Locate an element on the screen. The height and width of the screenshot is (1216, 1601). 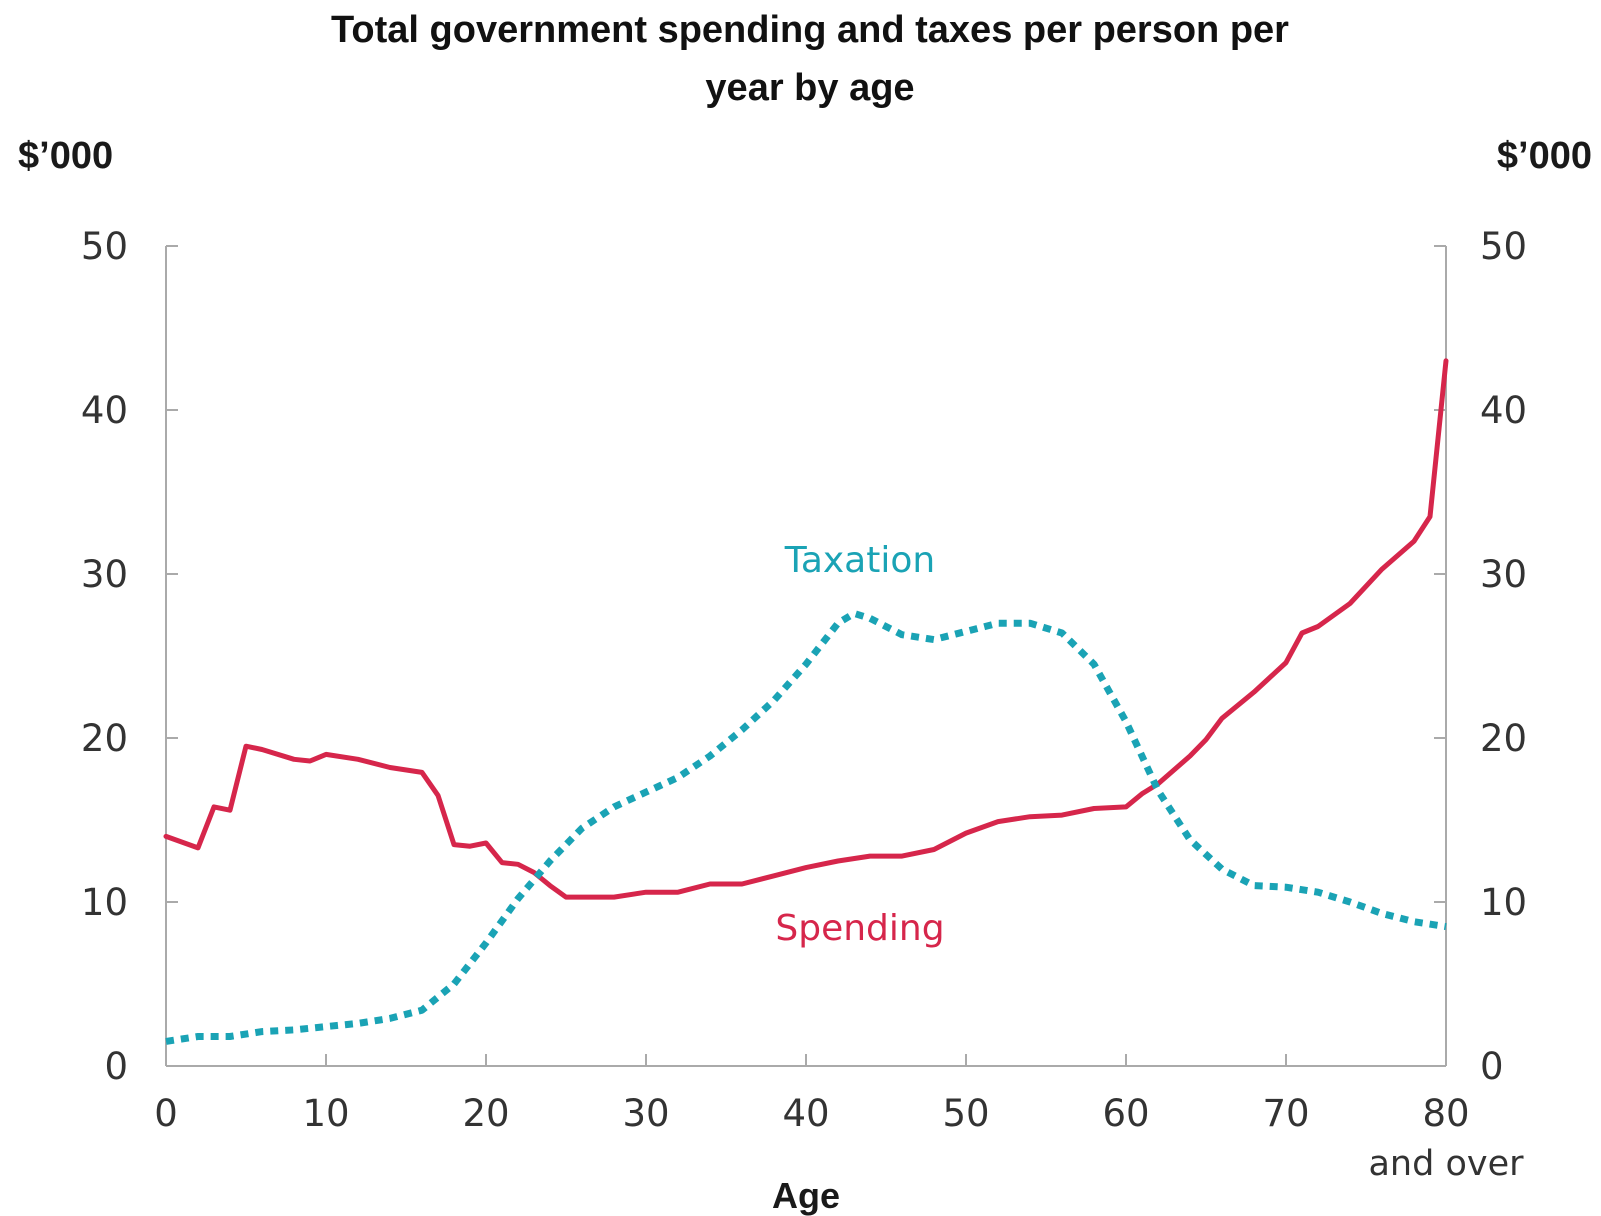
x-tick-label: 70 is located at coordinates (1285, 1113).